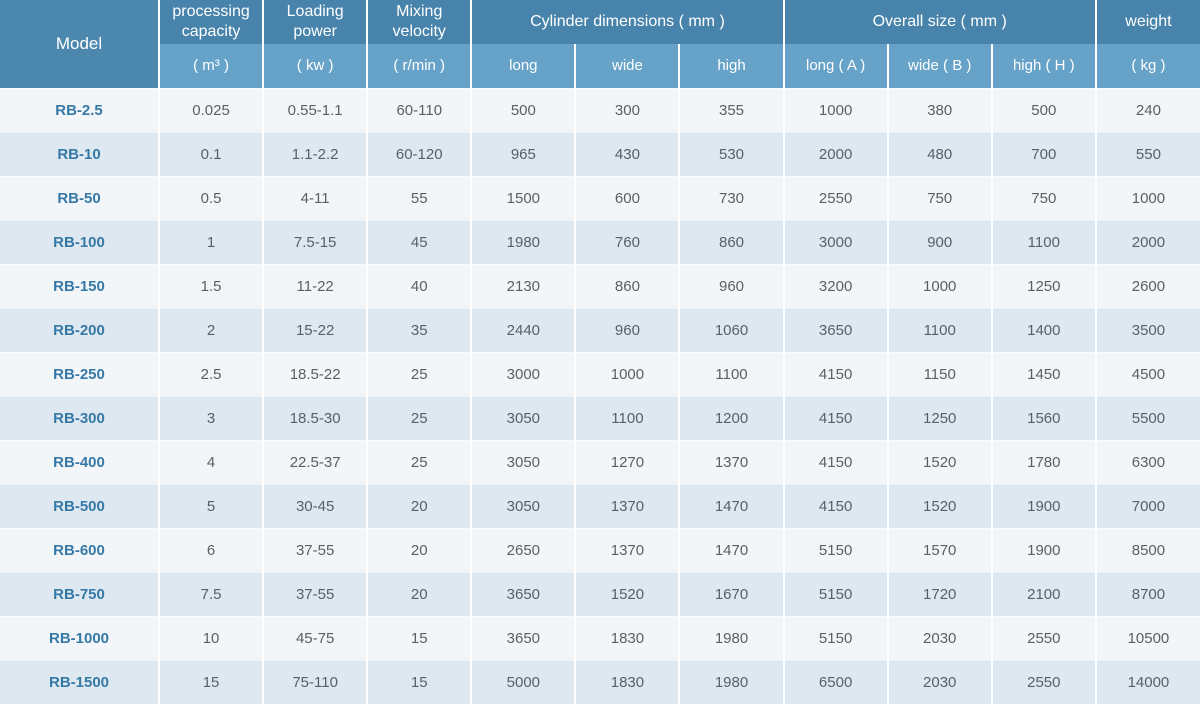  I want to click on header-cylinder-wide: wide, so click(628, 66).